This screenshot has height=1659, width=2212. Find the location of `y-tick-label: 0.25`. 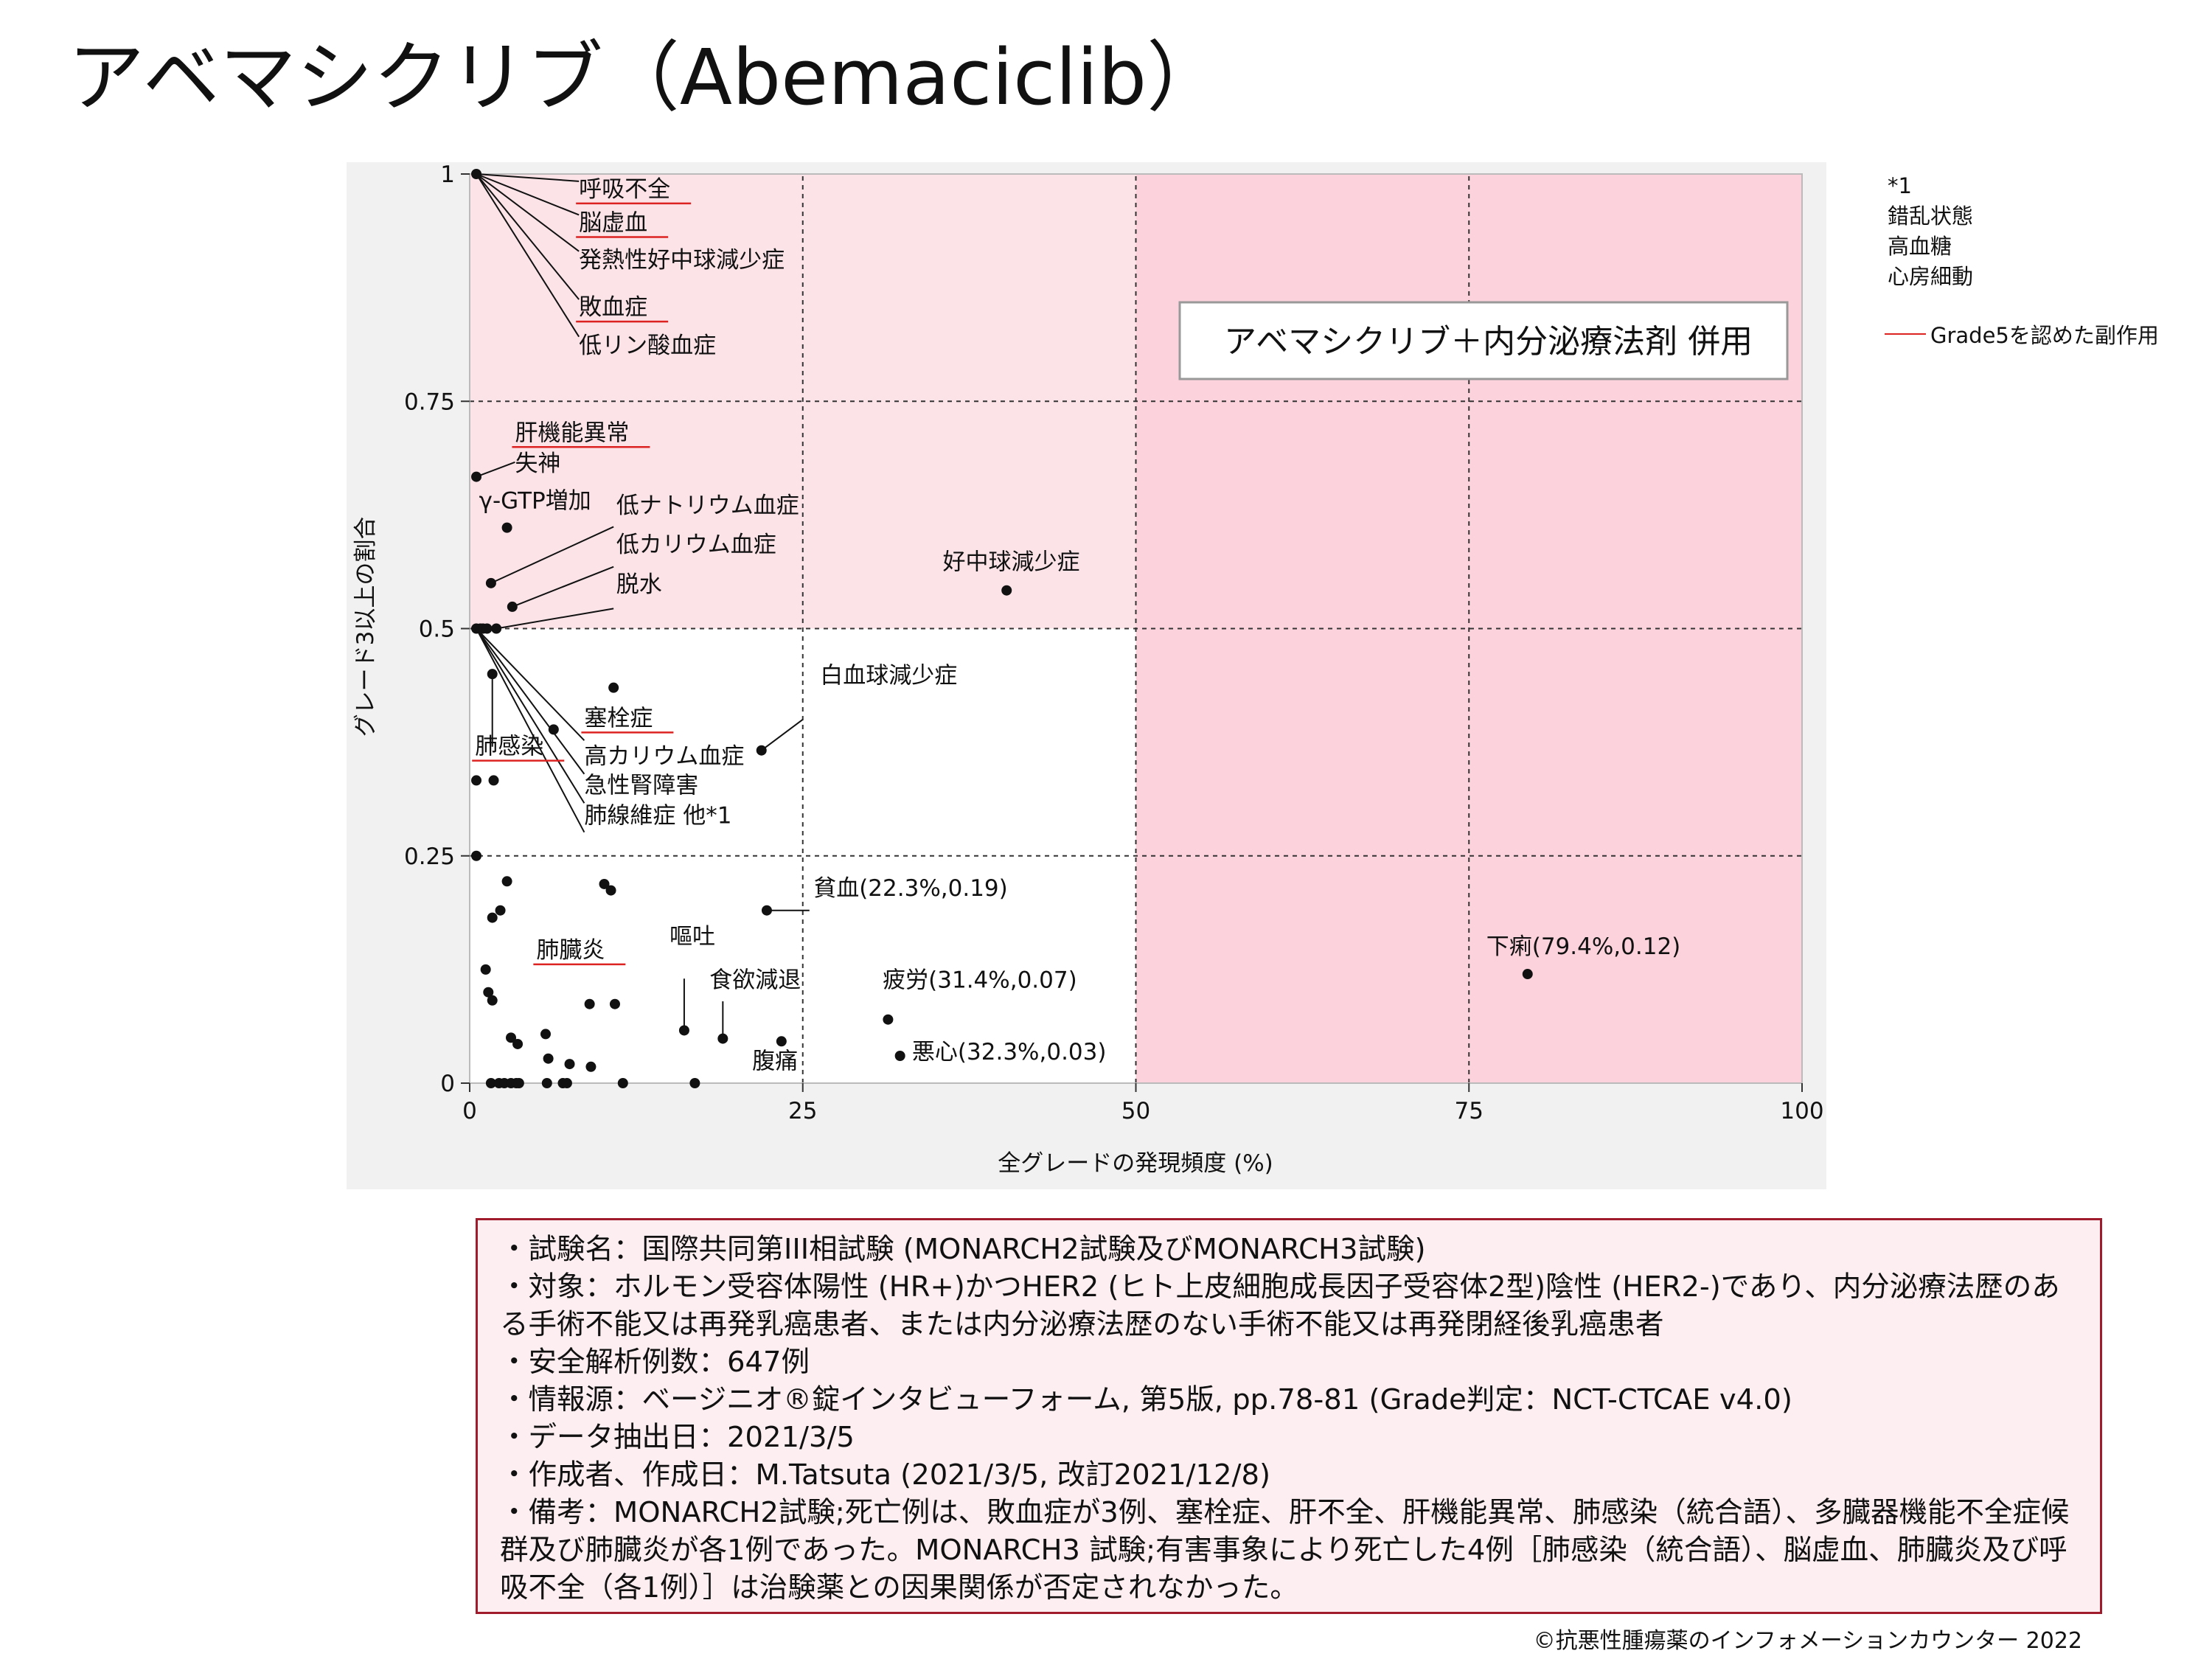

y-tick-label: 0.25 is located at coordinates (429, 857).